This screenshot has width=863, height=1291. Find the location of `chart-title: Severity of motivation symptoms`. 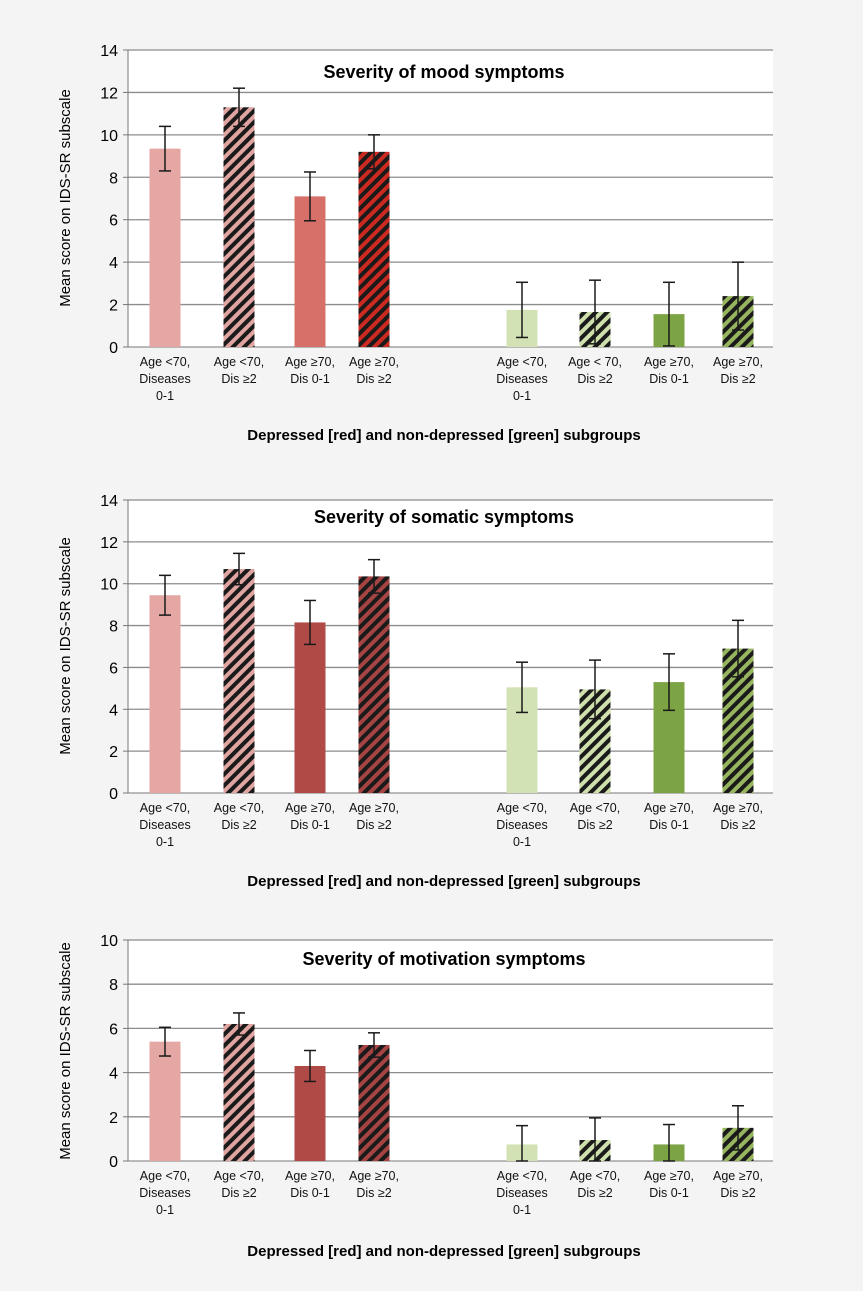

chart-title: Severity of motivation symptoms is located at coordinates (443, 959).